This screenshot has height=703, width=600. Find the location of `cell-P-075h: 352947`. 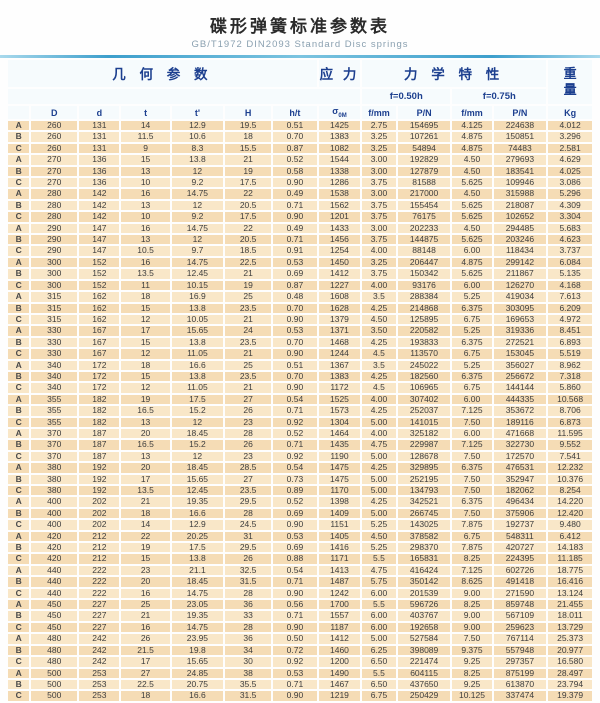

cell-P-075h: 352947 is located at coordinates (520, 479).